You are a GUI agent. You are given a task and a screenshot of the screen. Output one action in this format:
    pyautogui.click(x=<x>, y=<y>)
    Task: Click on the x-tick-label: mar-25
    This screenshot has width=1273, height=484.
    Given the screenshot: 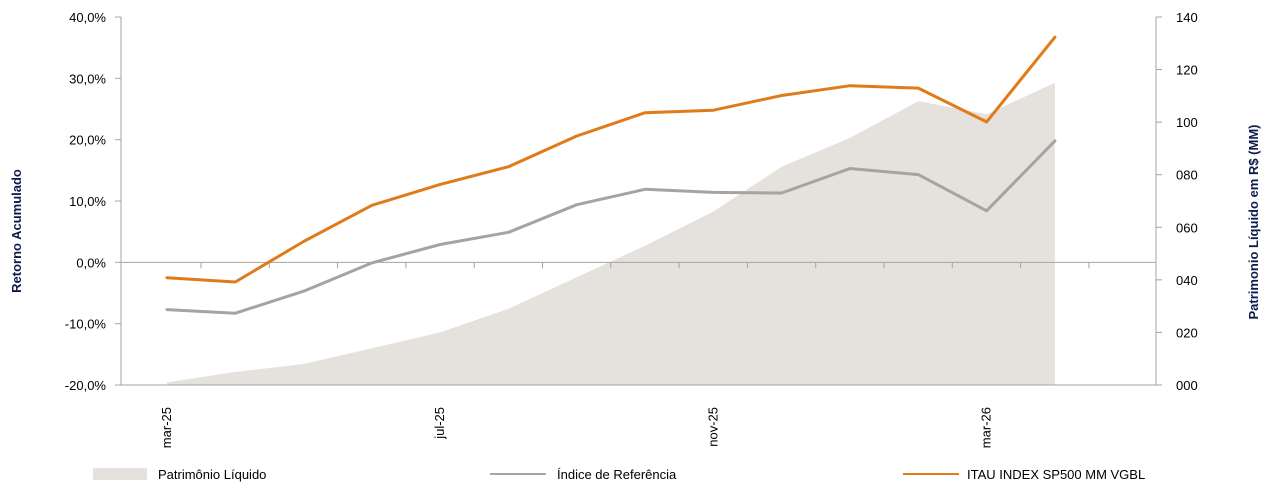 What is the action you would take?
    pyautogui.click(x=166, y=427)
    